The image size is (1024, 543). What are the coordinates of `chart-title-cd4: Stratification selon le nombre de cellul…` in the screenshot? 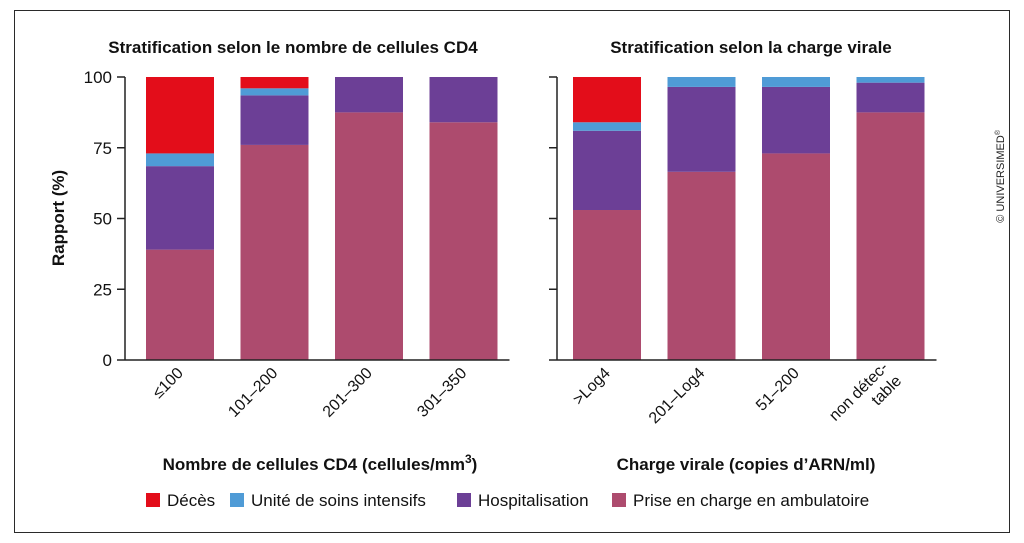 It's located at (293, 47).